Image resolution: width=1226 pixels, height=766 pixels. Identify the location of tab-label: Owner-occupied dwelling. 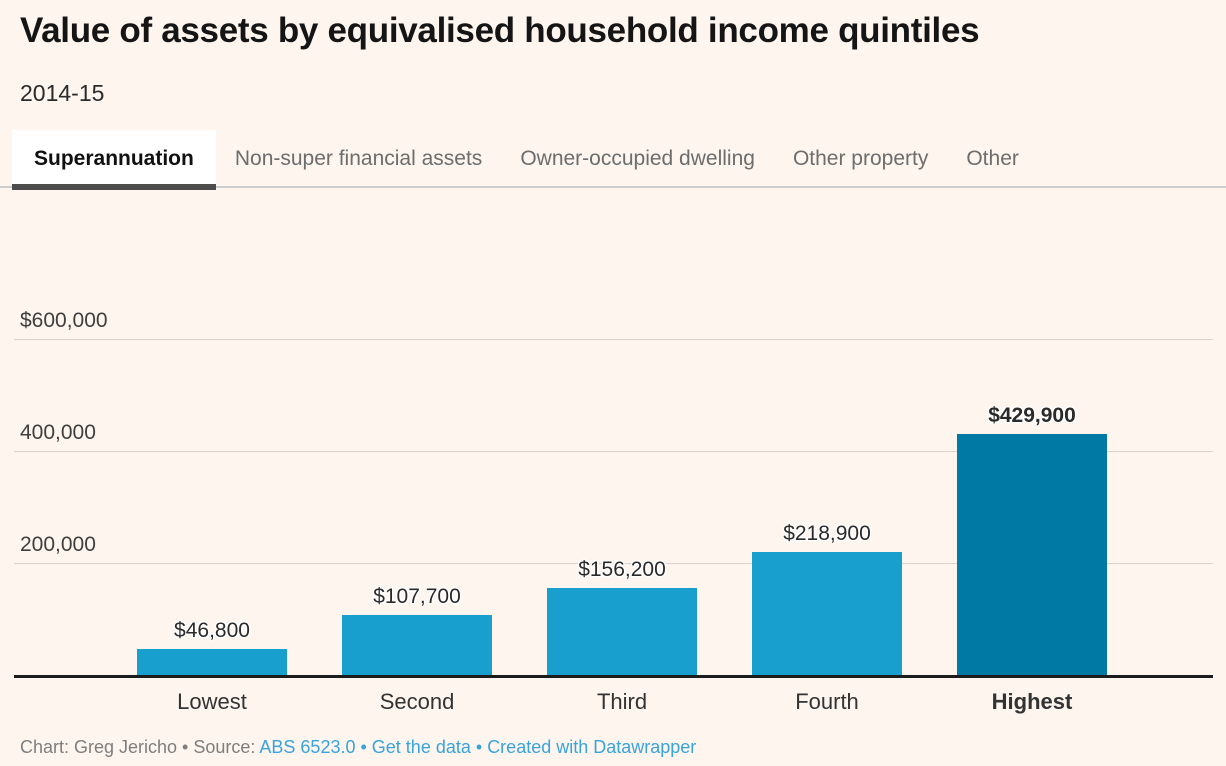
(637, 158).